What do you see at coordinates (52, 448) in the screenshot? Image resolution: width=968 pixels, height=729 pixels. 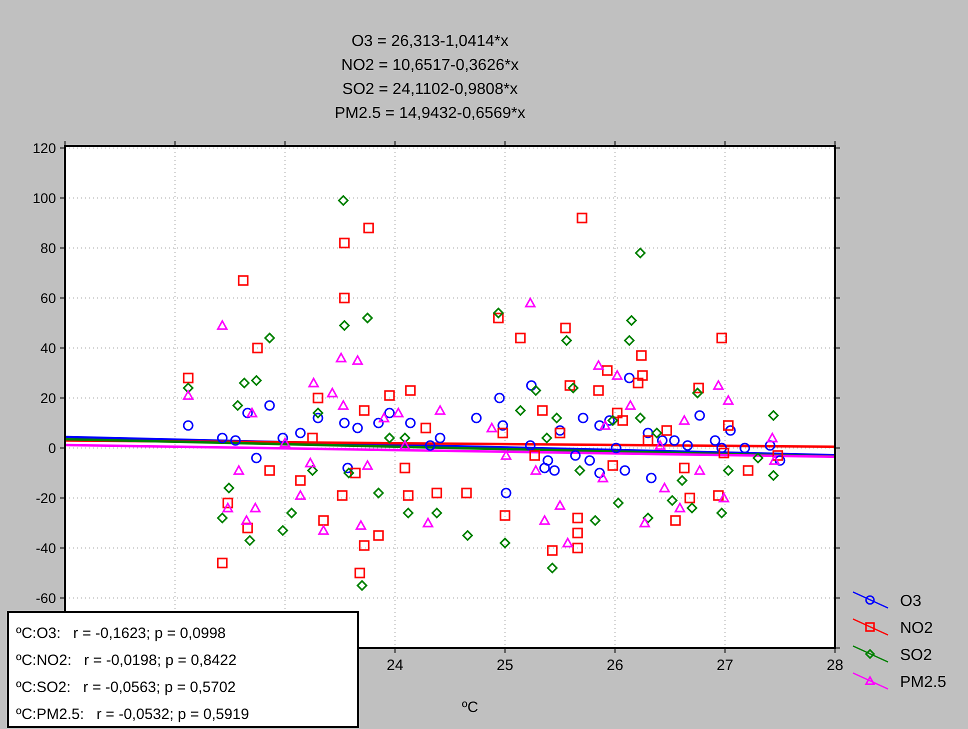 I see `y-tick-label: 0` at bounding box center [52, 448].